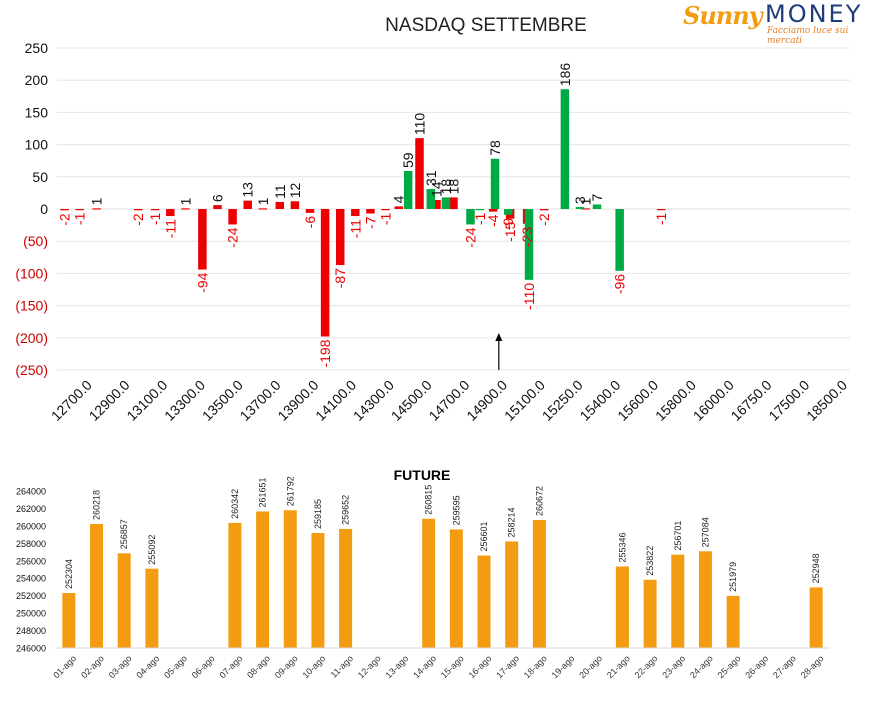 The image size is (885, 706). What do you see at coordinates (499, 337) in the screenshot?
I see `arrow-head` at bounding box center [499, 337].